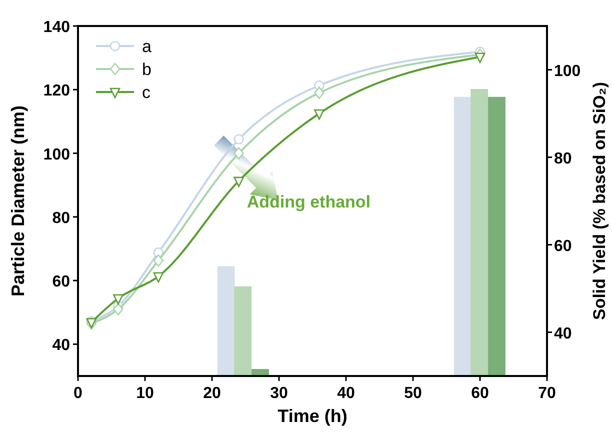 Image resolution: width=613 pixels, height=432 pixels. Describe the element at coordinates (56, 91) in the screenshot. I see `y-tick-label: 120` at that location.